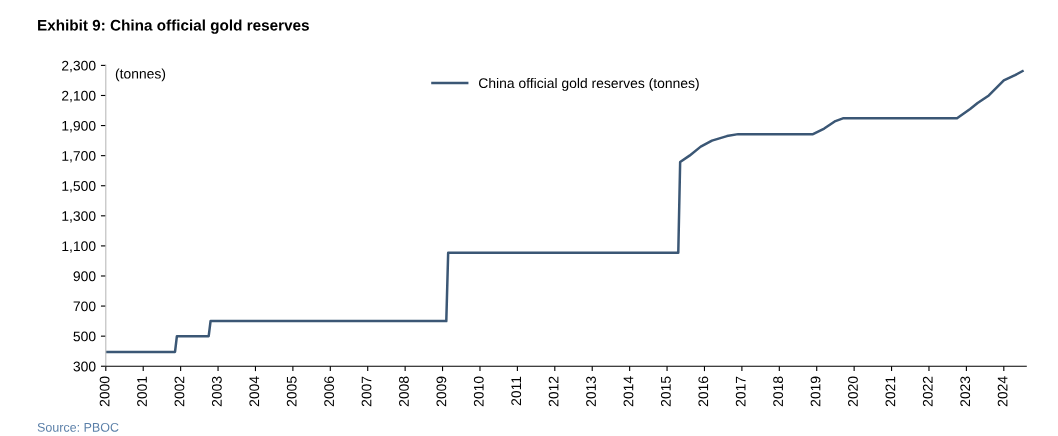 Image resolution: width=1058 pixels, height=436 pixels. Describe the element at coordinates (79, 96) in the screenshot. I see `y-tick-label: 2,100` at that location.